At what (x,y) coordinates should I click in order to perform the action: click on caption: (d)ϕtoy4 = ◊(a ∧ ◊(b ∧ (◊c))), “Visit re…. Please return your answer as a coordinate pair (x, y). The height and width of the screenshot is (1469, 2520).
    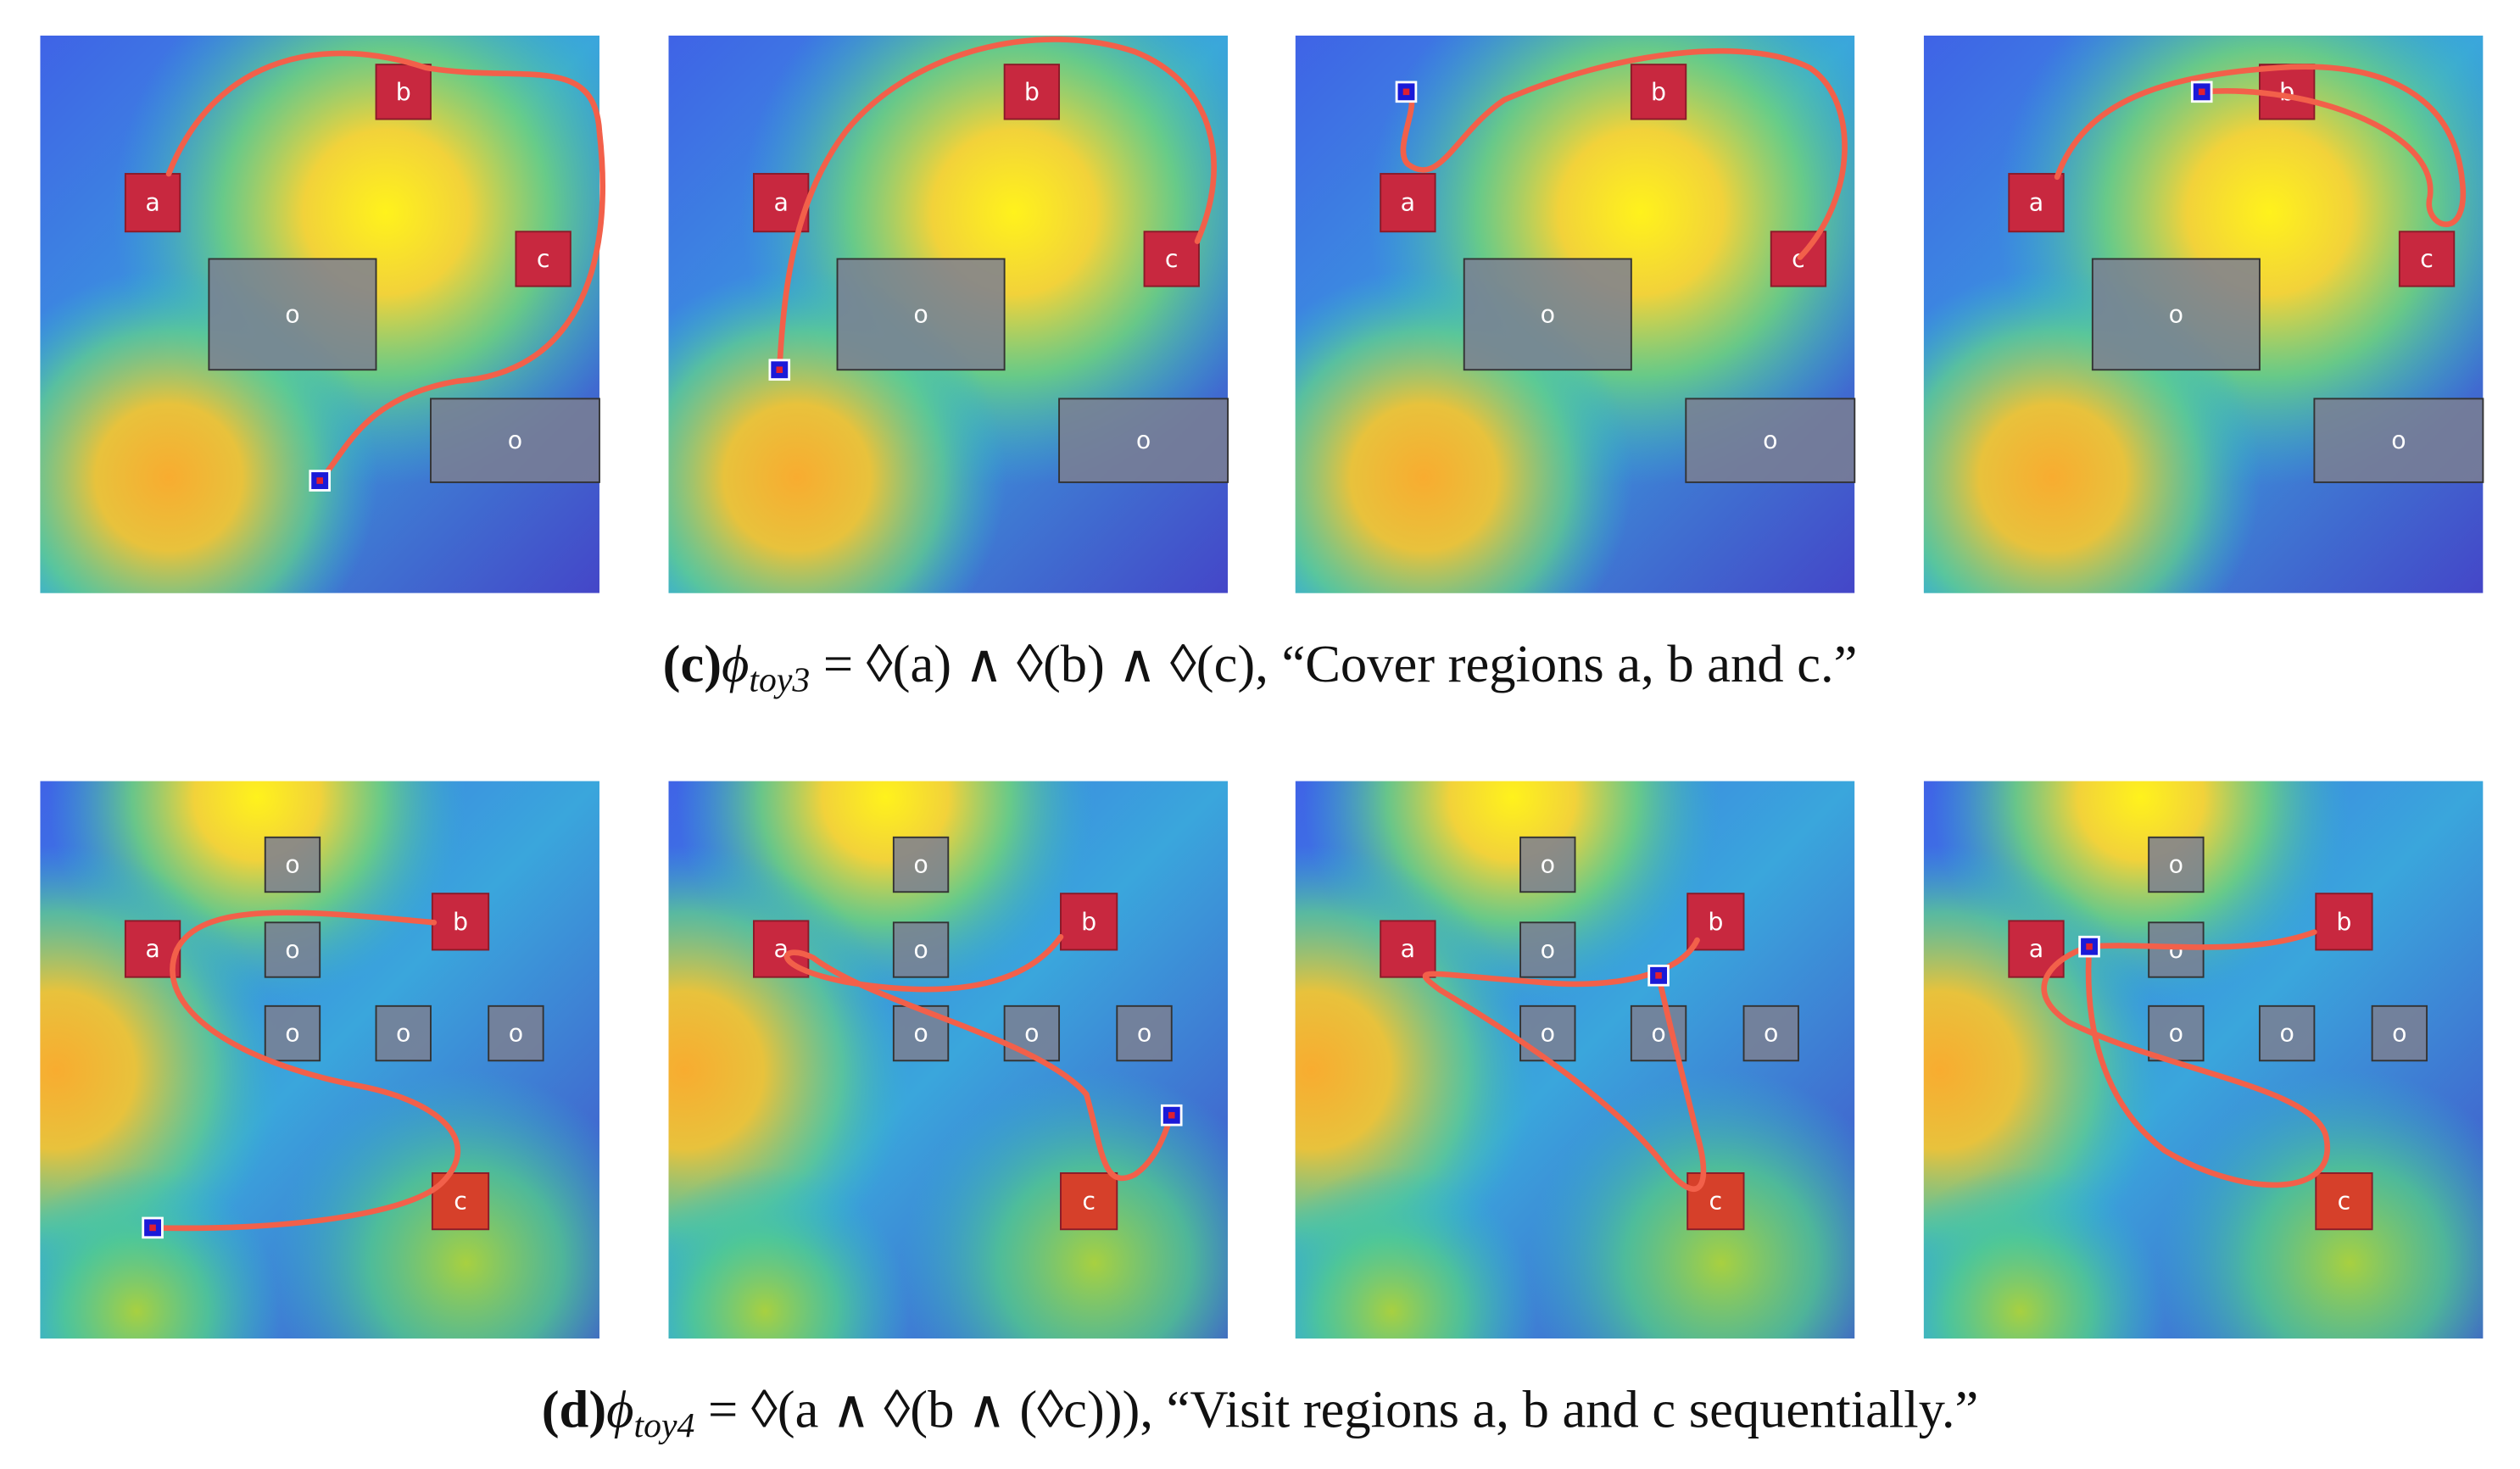
    Looking at the image, I should click on (1260, 1411).